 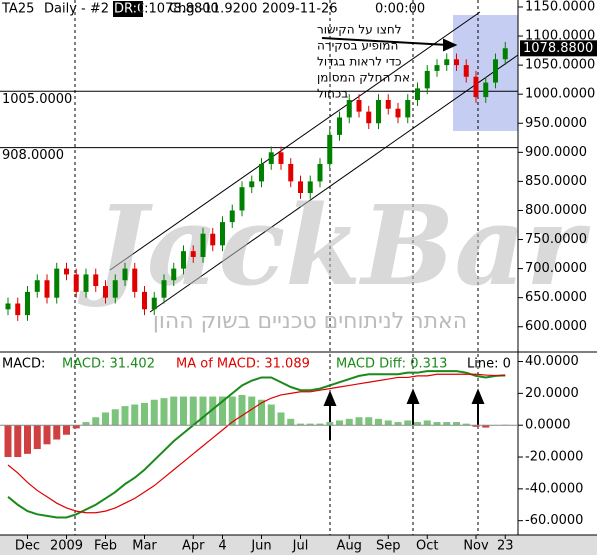 I want to click on x-tick-label: Dec, so click(x=27, y=546).